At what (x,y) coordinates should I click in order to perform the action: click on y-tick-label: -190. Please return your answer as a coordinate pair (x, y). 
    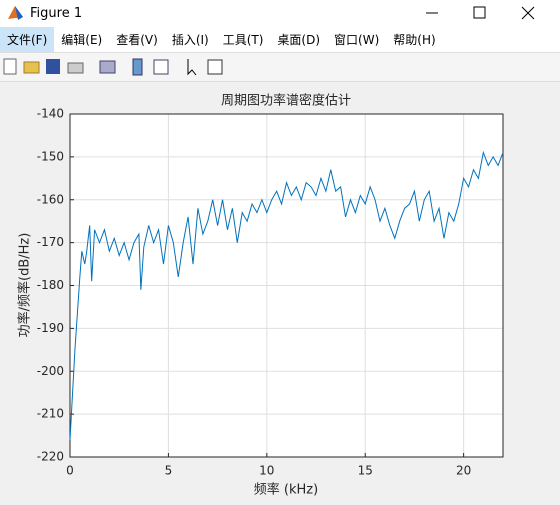
    Looking at the image, I should click on (50, 328).